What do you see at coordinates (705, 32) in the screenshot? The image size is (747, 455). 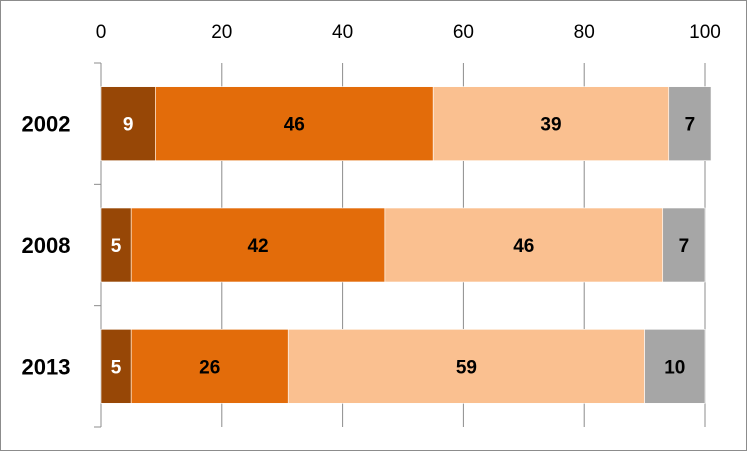 I see `x-tick-label: 100` at bounding box center [705, 32].